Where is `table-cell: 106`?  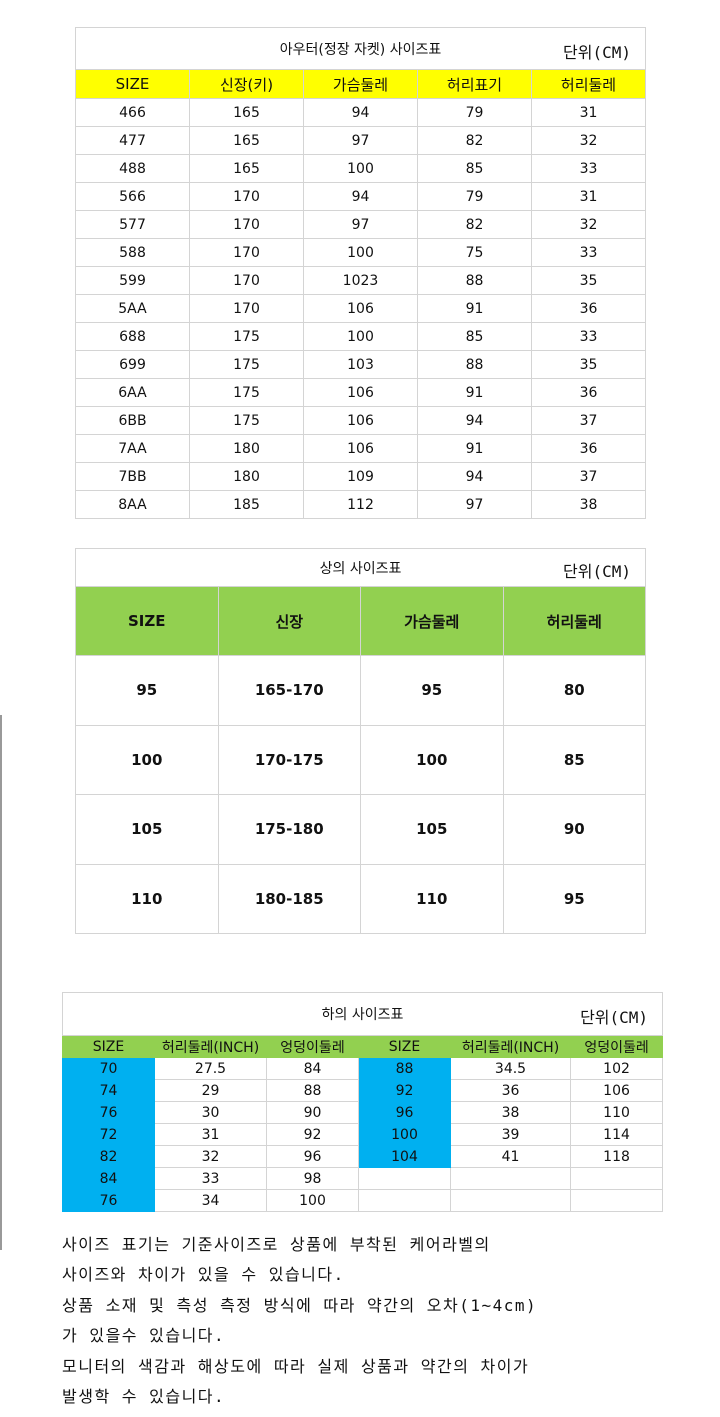 table-cell: 106 is located at coordinates (360, 308).